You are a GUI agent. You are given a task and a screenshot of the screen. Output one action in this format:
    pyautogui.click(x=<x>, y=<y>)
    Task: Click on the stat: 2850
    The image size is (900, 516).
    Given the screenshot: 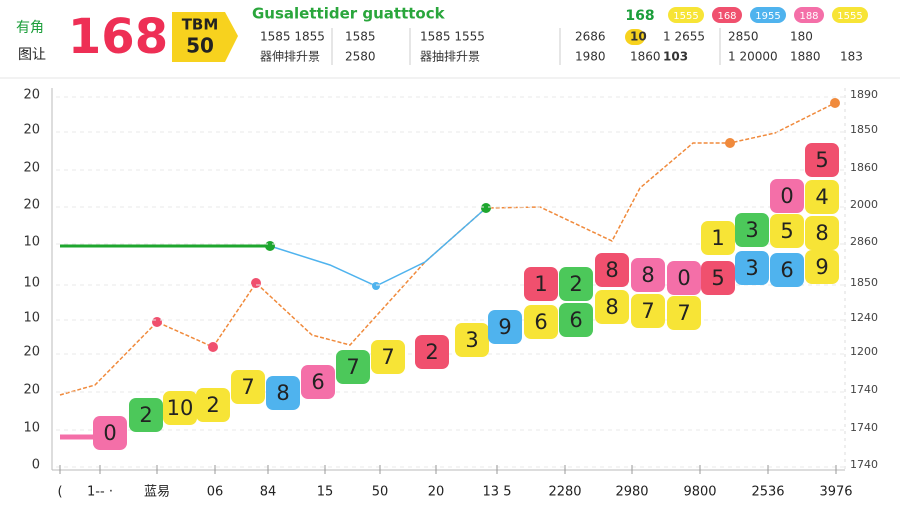 What is the action you would take?
    pyautogui.click(x=743, y=37)
    